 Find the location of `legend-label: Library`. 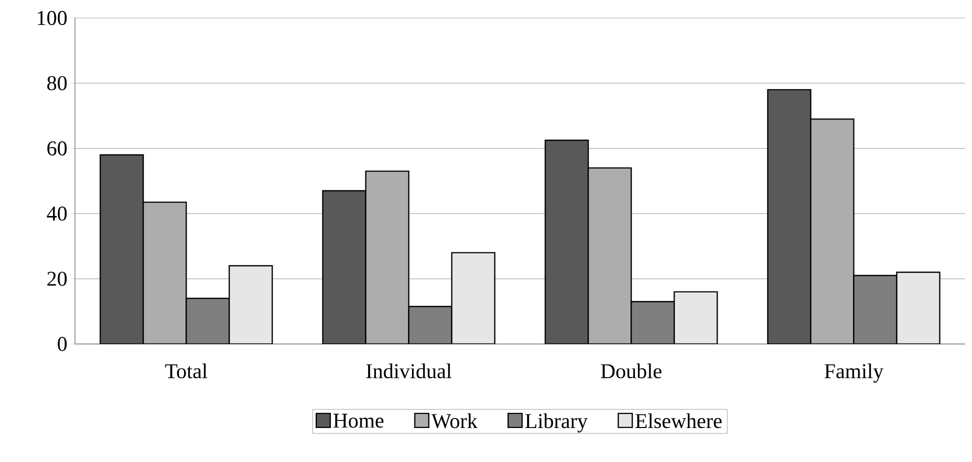

legend-label: Library is located at coordinates (556, 422).